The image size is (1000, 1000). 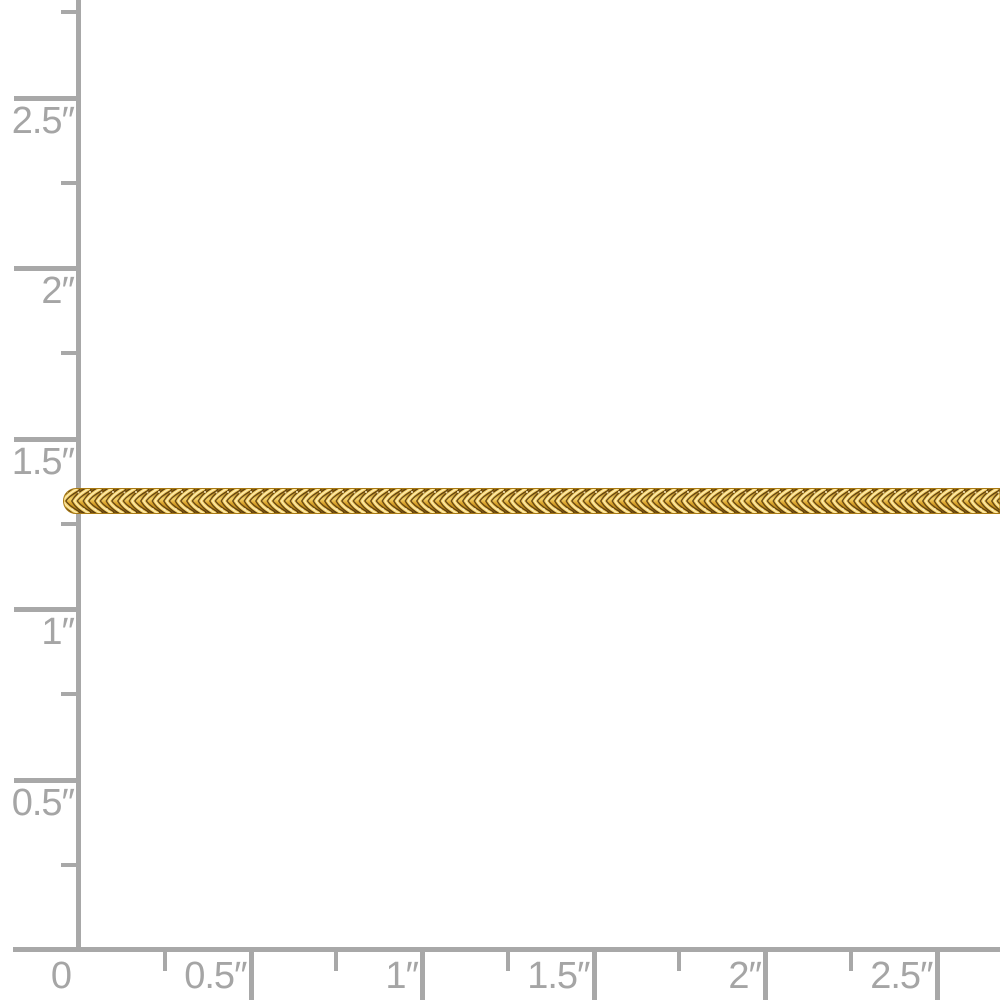 I want to click on gold-wheat-chain, so click(x=531, y=501).